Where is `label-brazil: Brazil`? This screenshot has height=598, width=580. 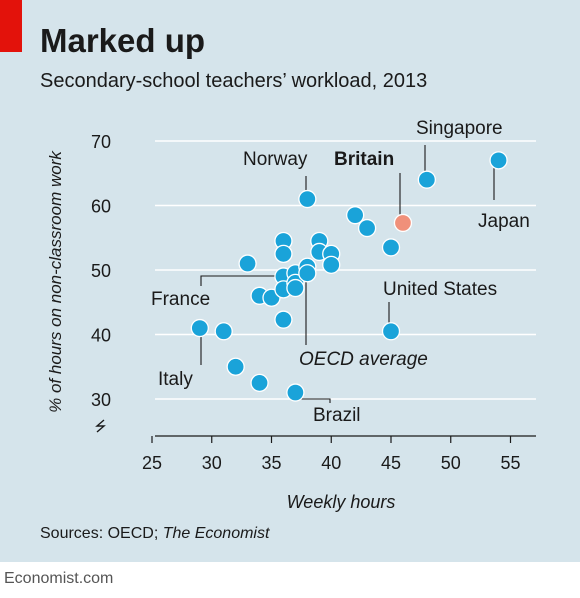 label-brazil: Brazil is located at coordinates (337, 415).